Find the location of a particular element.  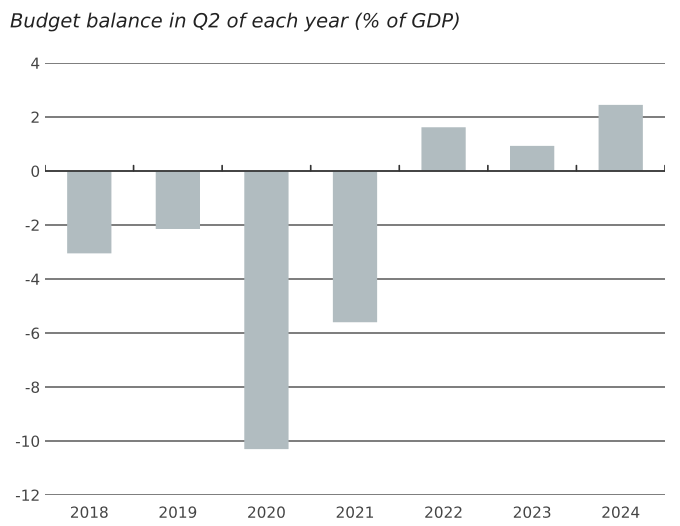

y-tick-label: -10 is located at coordinates (28, 441).